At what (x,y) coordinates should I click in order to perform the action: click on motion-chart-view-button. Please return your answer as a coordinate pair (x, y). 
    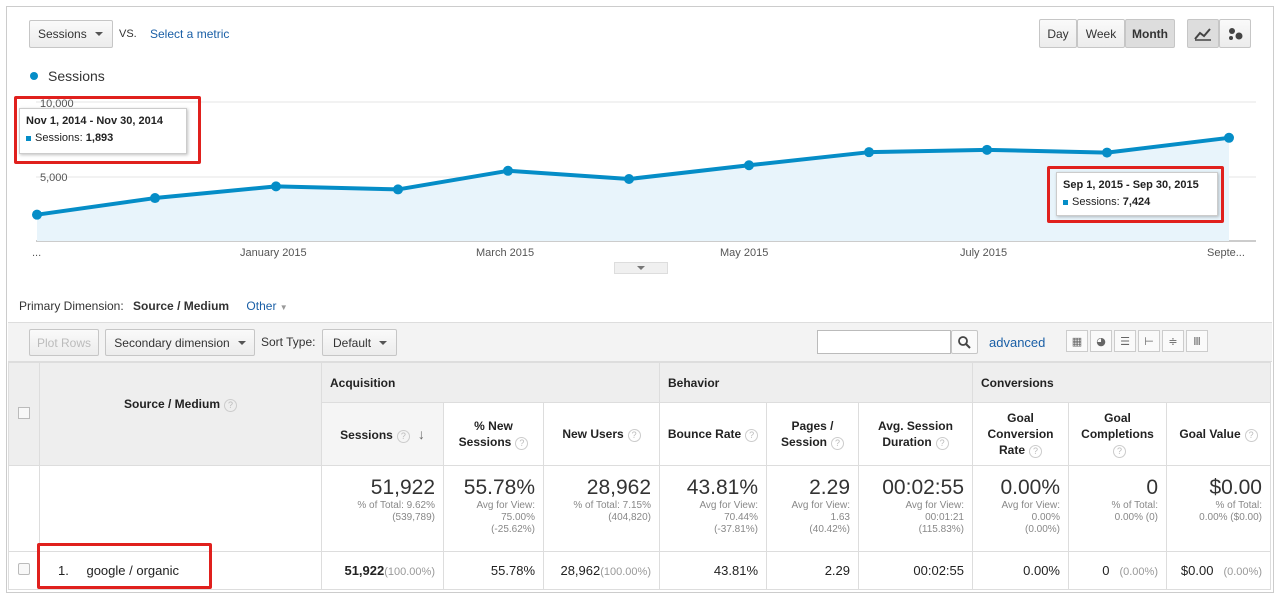
    Looking at the image, I should click on (1235, 33).